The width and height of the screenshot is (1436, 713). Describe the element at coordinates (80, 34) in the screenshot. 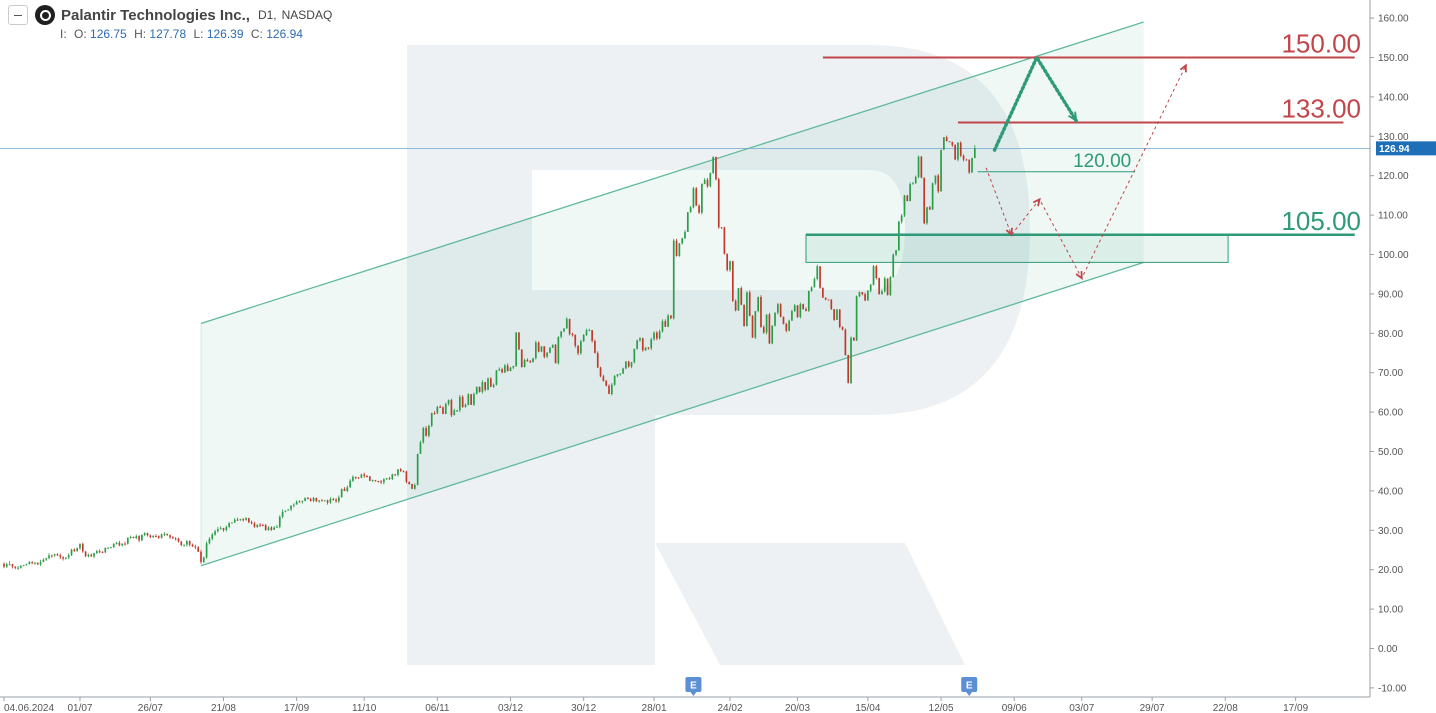

I see `open-label: O:` at that location.